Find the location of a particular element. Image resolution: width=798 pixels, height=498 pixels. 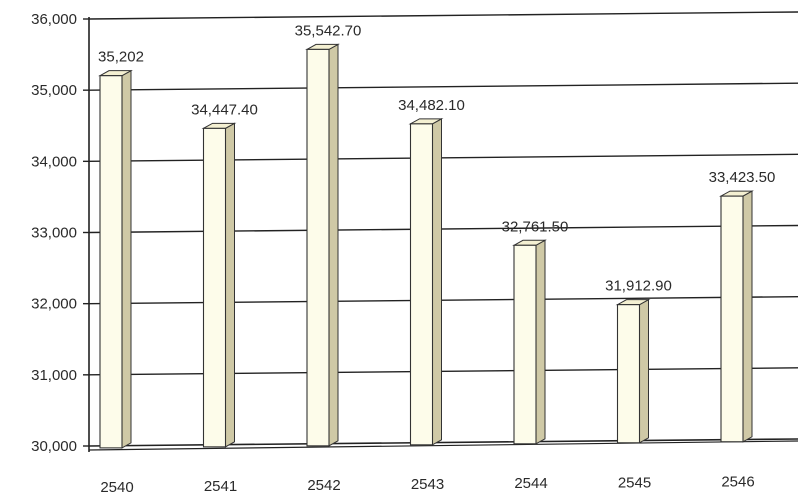

data-label: 35,202 is located at coordinates (121, 57).